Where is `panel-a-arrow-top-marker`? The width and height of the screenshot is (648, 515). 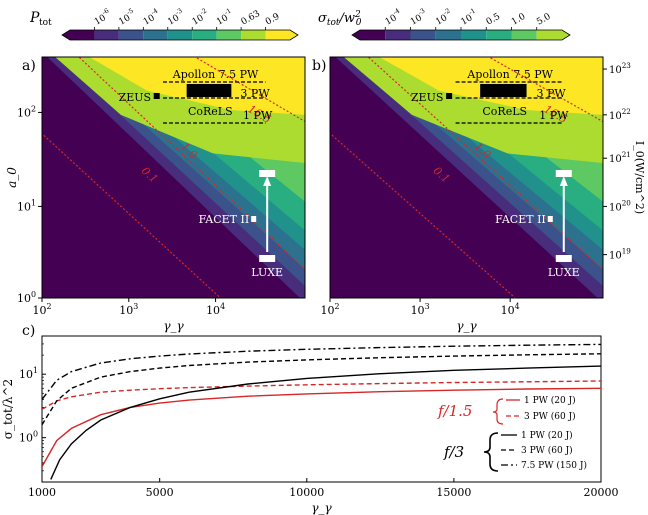 panel-a-arrow-top-marker is located at coordinates (267, 173).